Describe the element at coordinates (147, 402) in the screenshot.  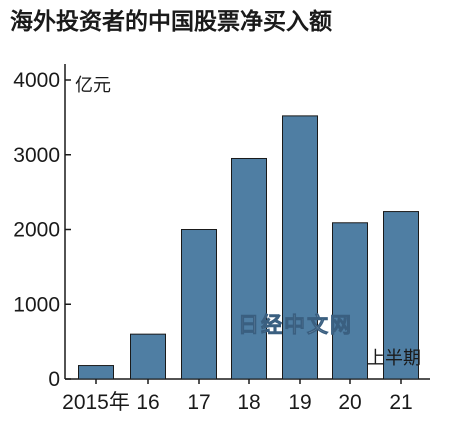
I see `x-tick-label: 16` at that location.